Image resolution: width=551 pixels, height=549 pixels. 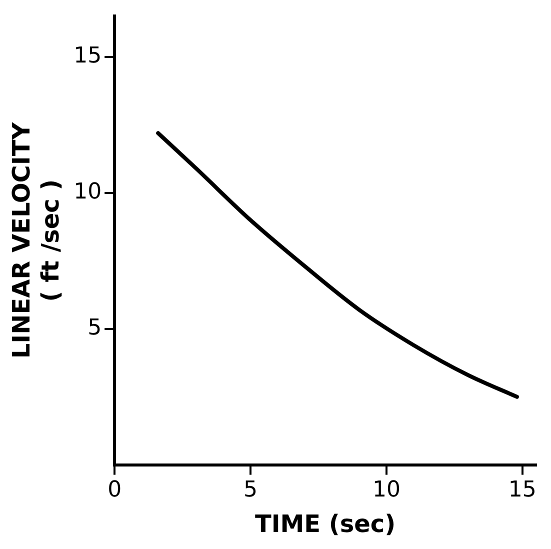 What do you see at coordinates (115, 490) in the screenshot?
I see `x-tick-label: 0` at bounding box center [115, 490].